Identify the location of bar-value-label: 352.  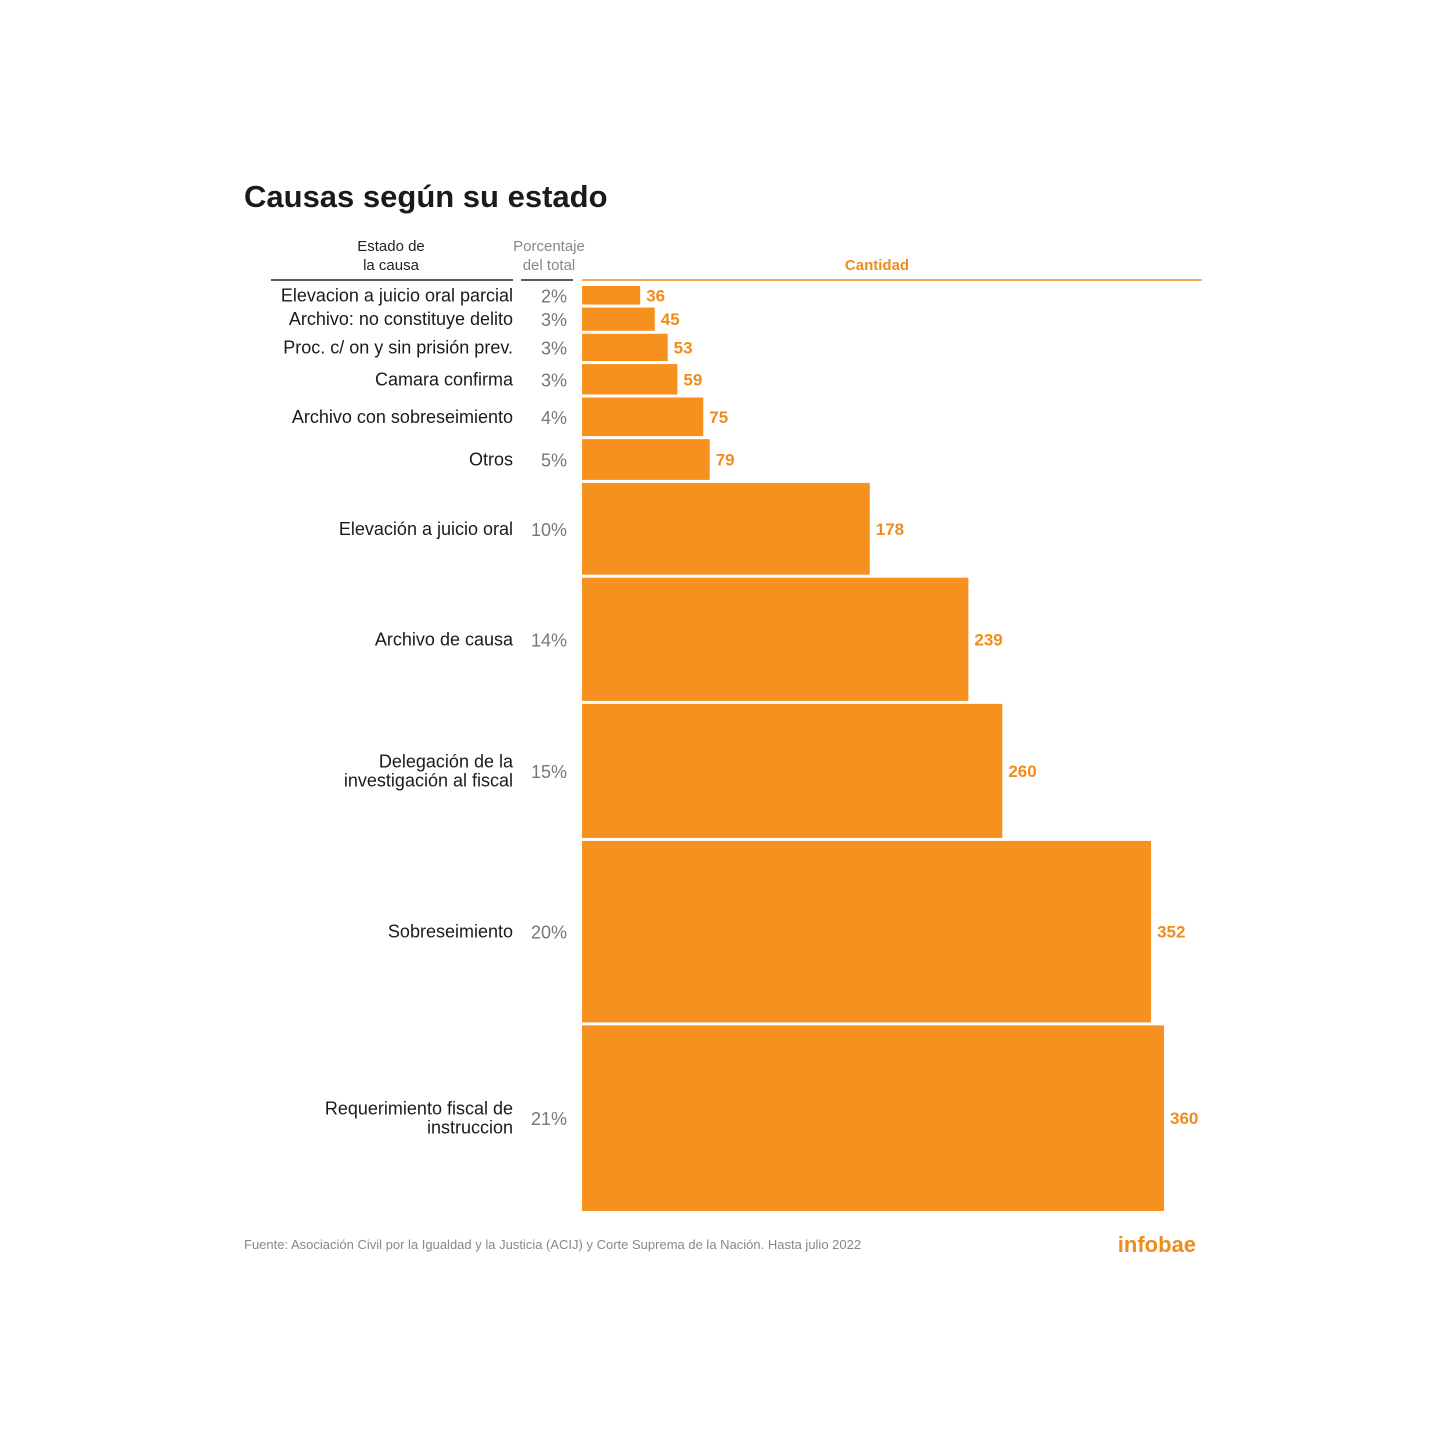
(1171, 932).